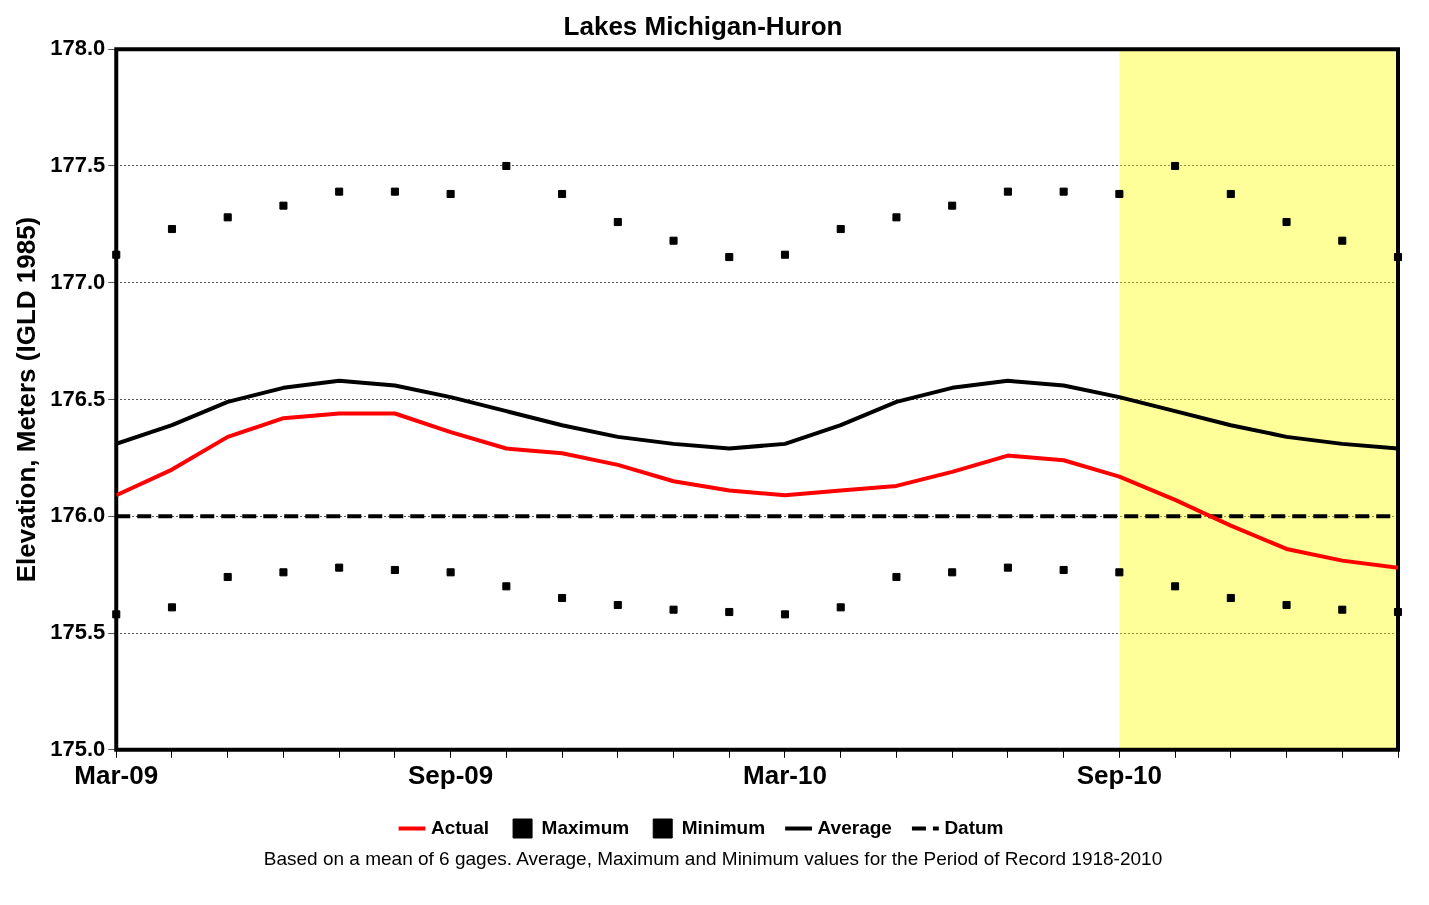 Image resolution: width=1429 pixels, height=905 pixels. What do you see at coordinates (78, 398) in the screenshot?
I see `y-tick-label: 176.5` at bounding box center [78, 398].